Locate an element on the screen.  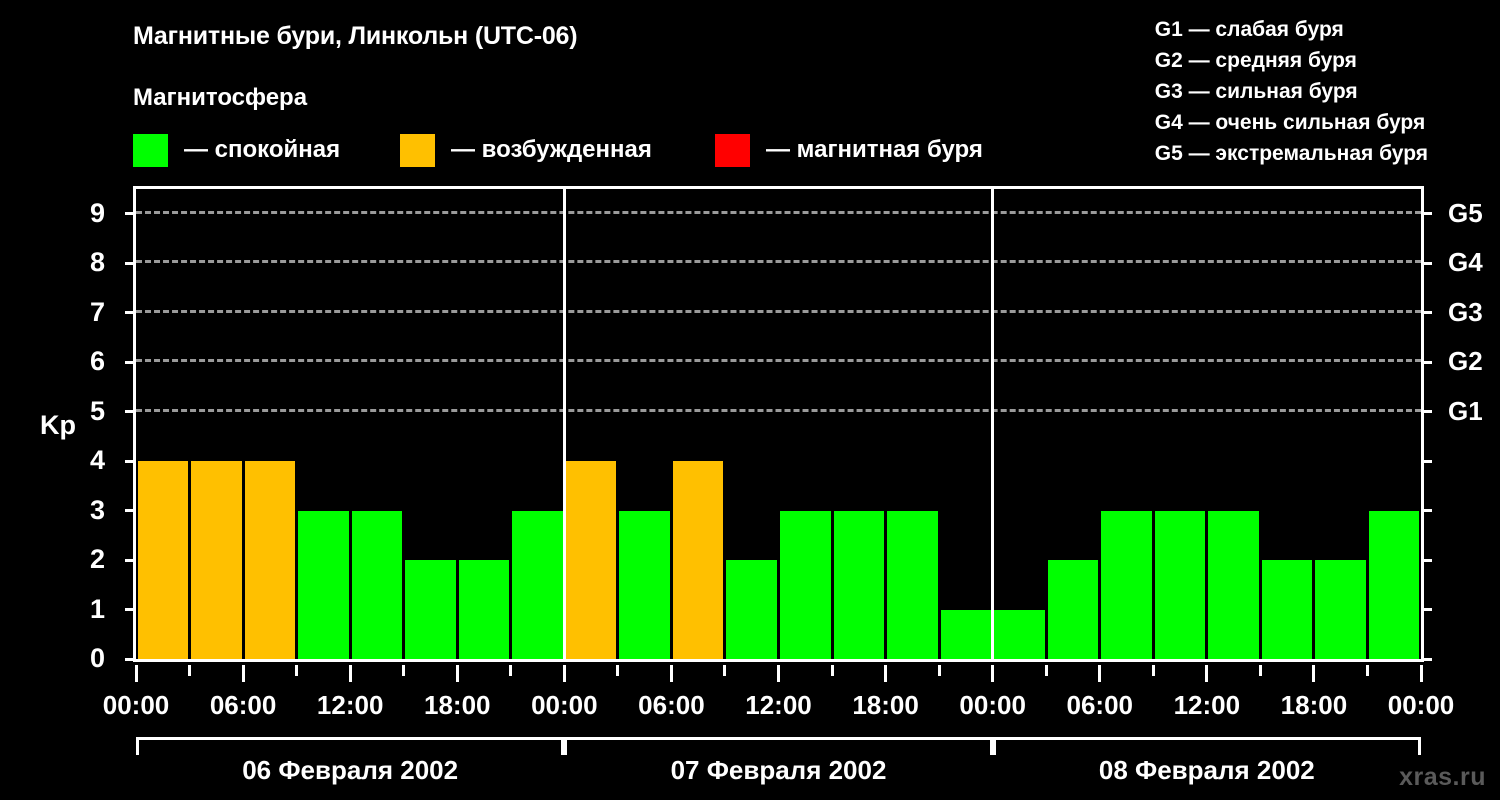
y-tick-label-5: 5 is located at coordinates (97, 410).